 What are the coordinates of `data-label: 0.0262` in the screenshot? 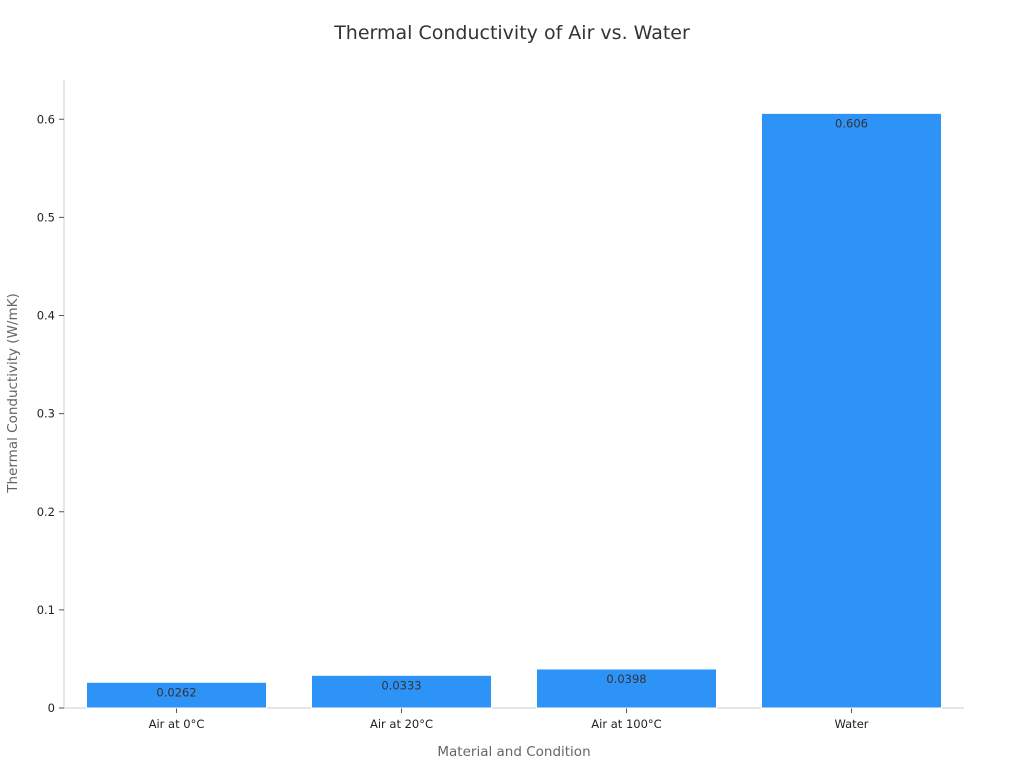 It's located at (176, 692).